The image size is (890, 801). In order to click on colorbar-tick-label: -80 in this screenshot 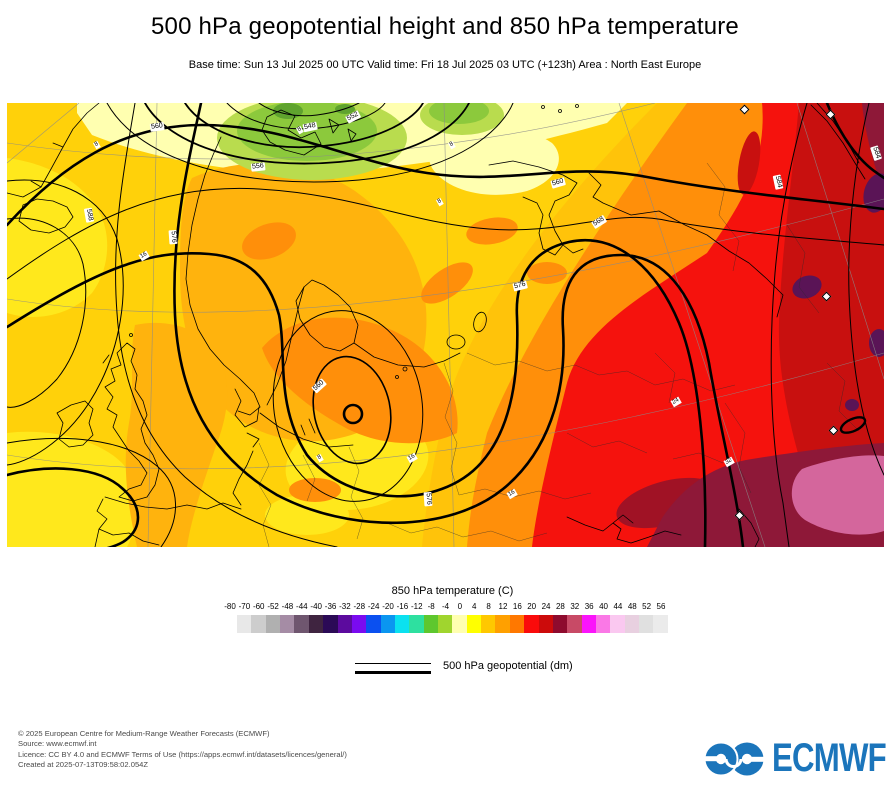, I will do `click(230, 606)`.